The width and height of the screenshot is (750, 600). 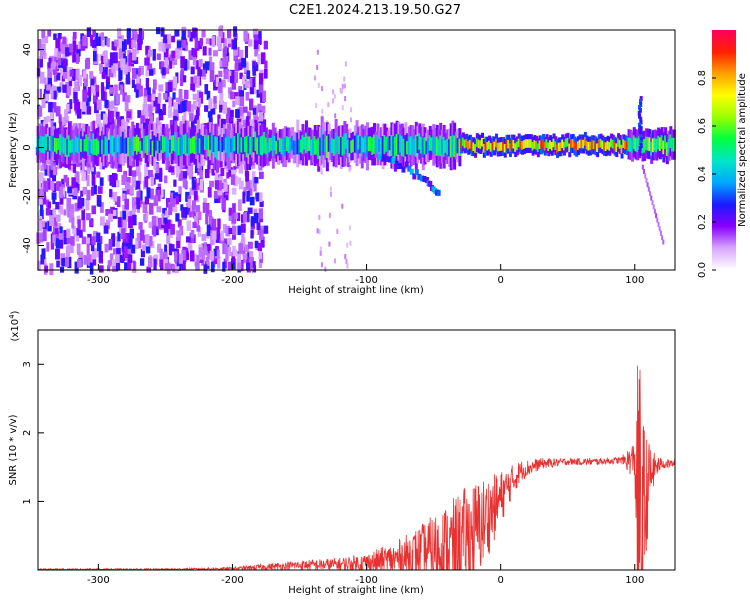 What do you see at coordinates (702, 174) in the screenshot?
I see `colorbar-tick-label: 0.4` at bounding box center [702, 174].